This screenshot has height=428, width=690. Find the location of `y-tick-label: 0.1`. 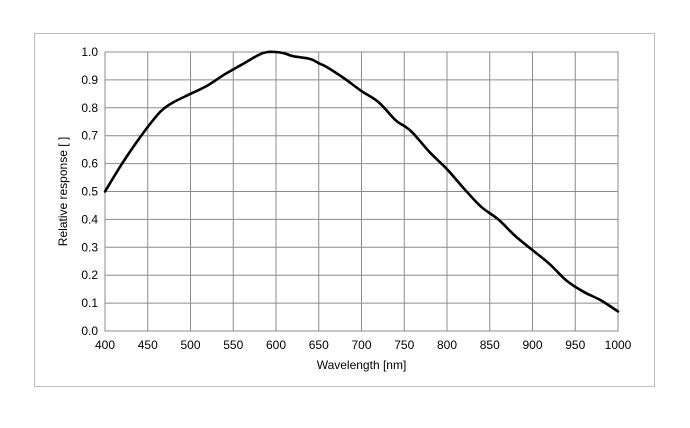

y-tick-label: 0.1 is located at coordinates (89, 303).